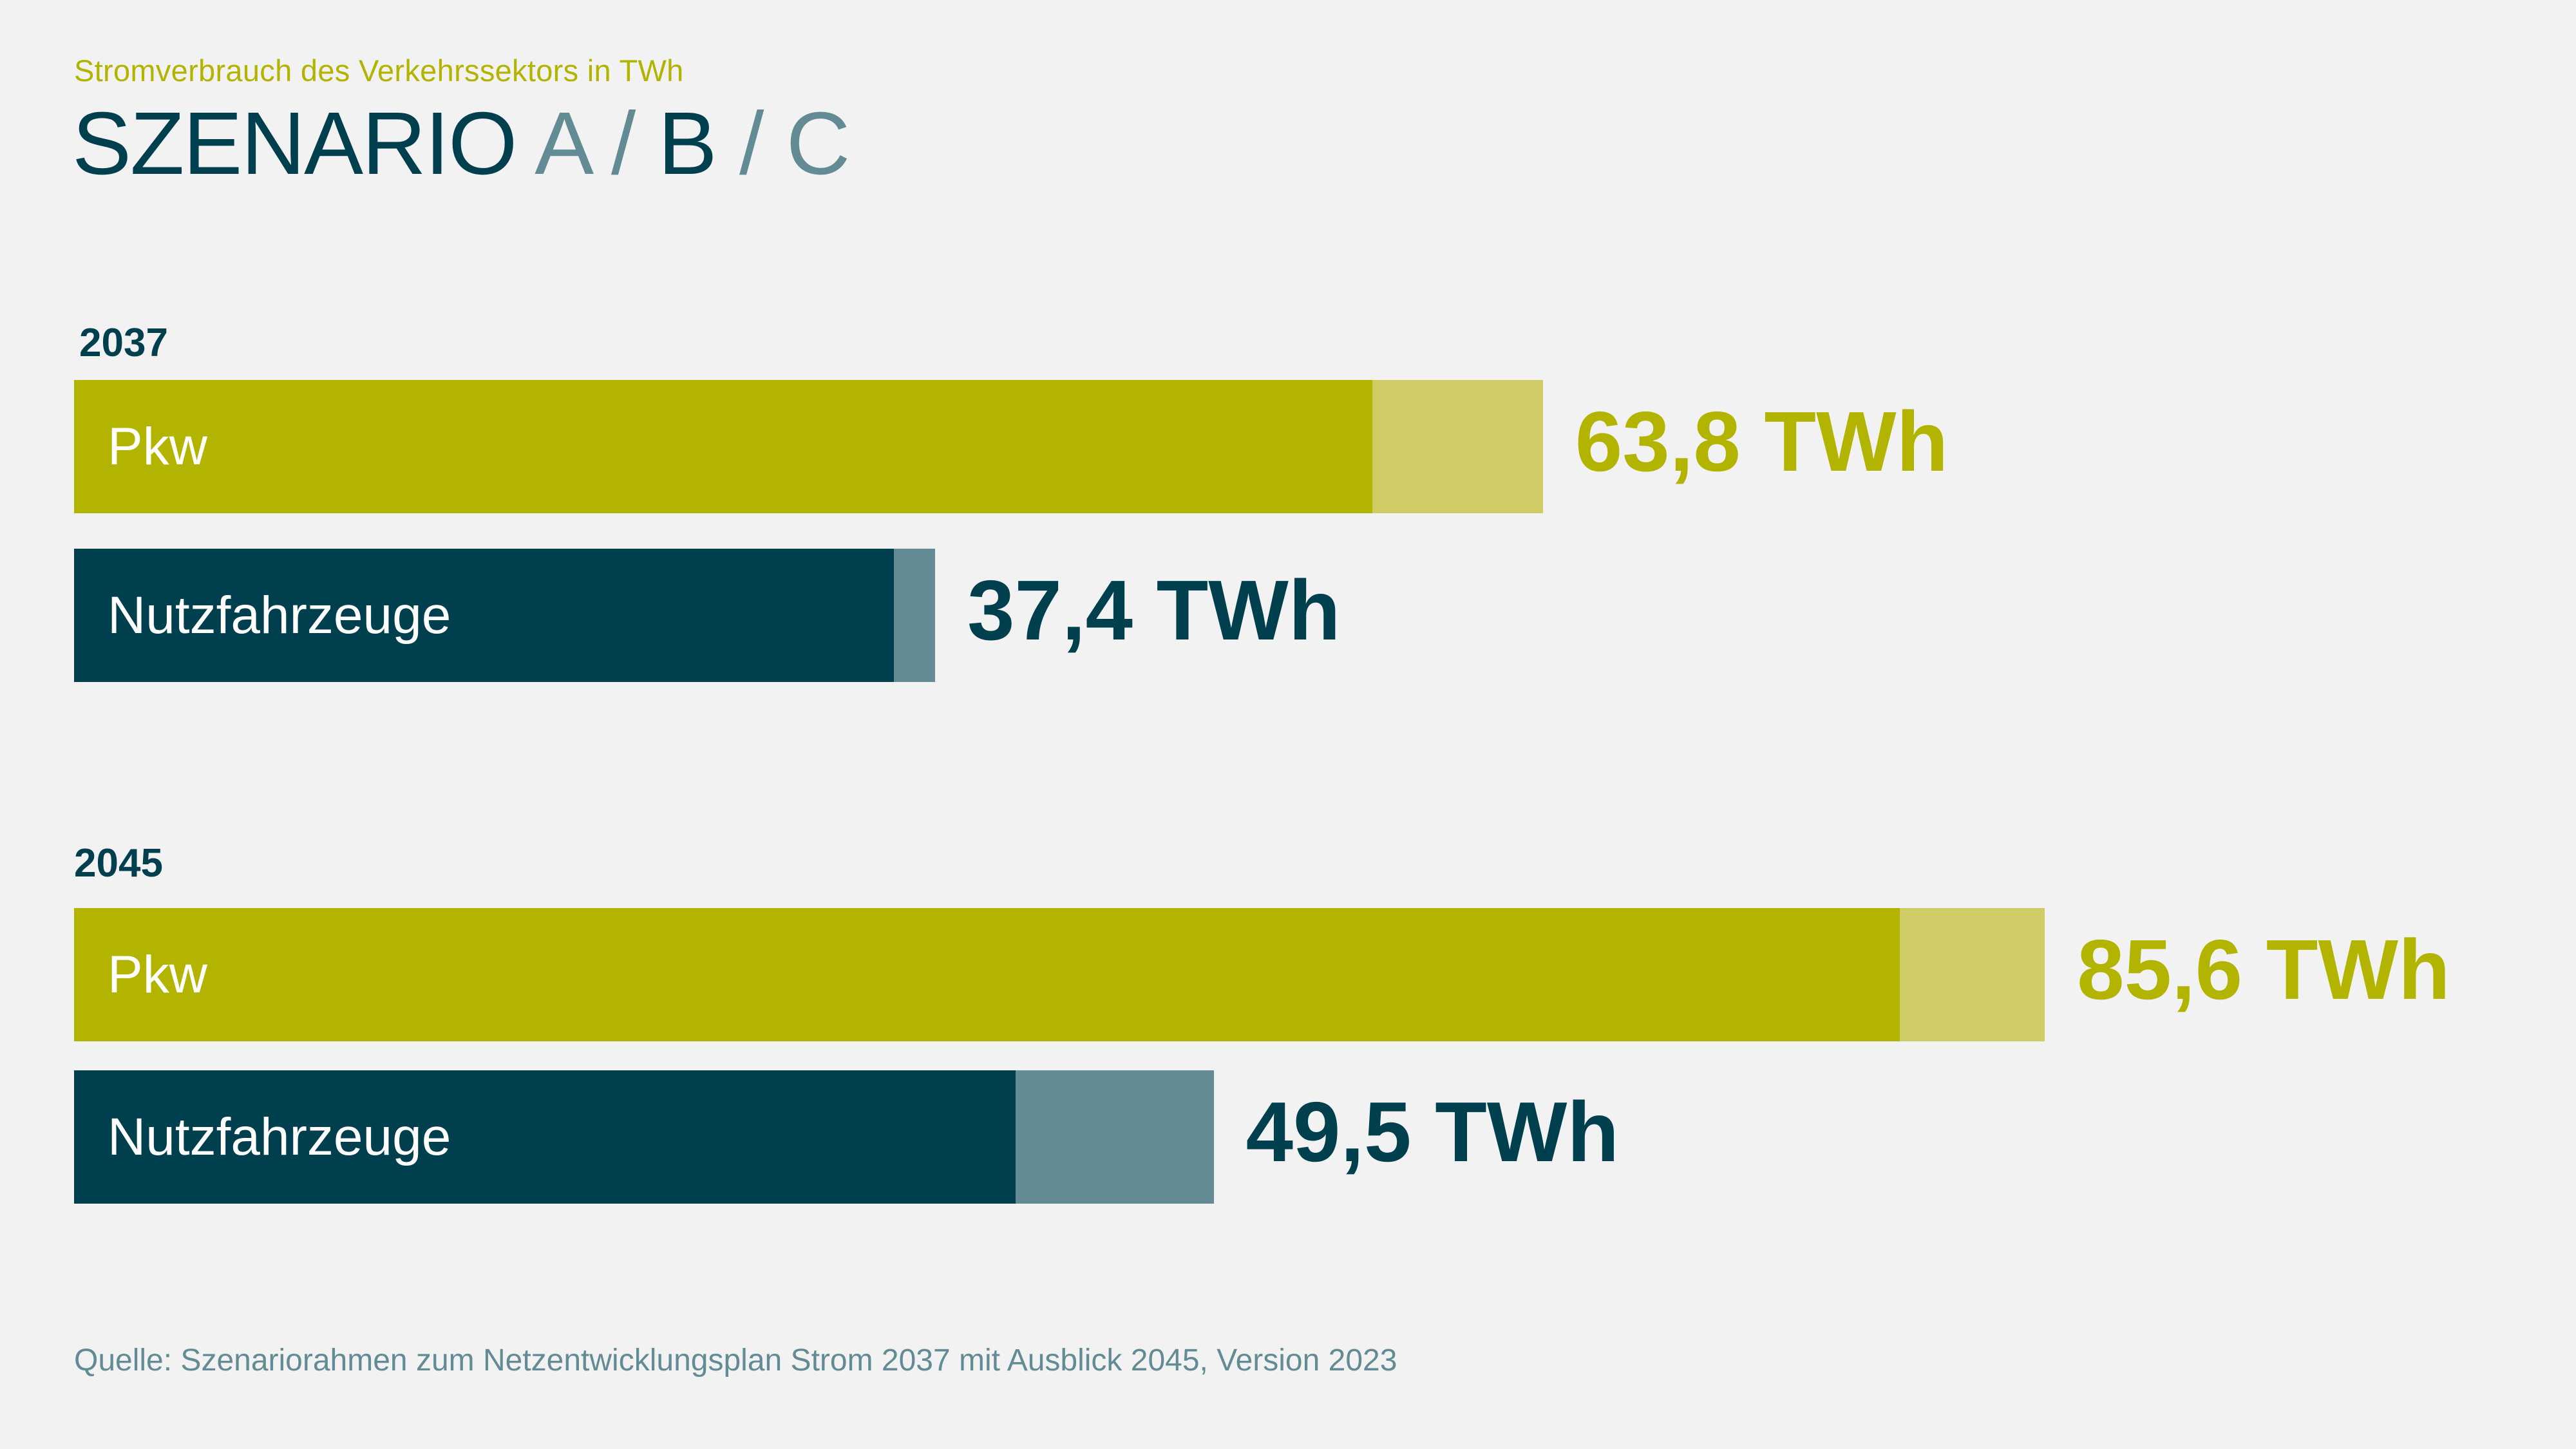  What do you see at coordinates (818, 143) in the screenshot?
I see `scenario-c-label: C` at bounding box center [818, 143].